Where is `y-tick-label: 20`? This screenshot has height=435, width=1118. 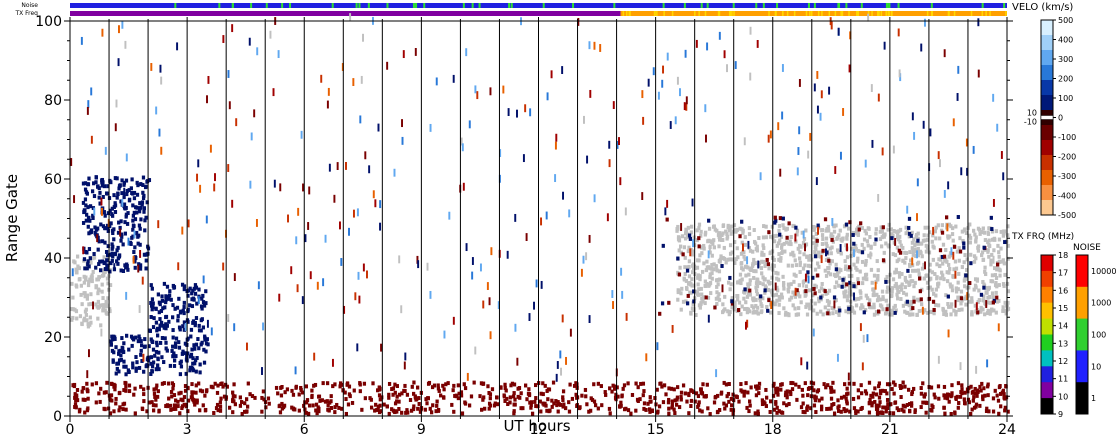
y-tick-label: 20 is located at coordinates (53, 338).